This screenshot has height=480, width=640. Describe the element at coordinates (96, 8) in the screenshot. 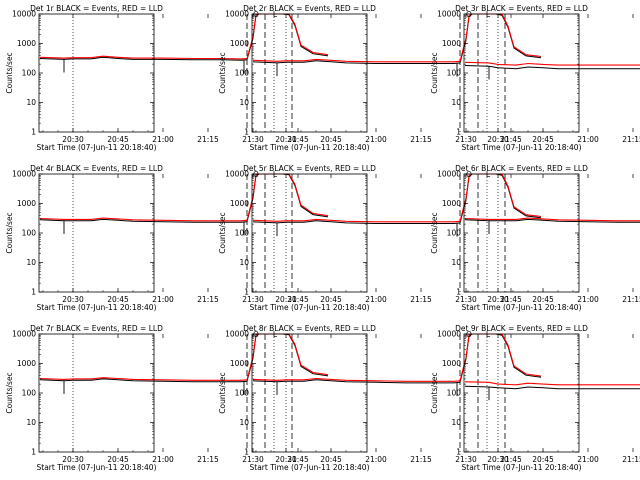

I see `chart-title: Det 1r BLACK = Events, RED = LLD` at that location.